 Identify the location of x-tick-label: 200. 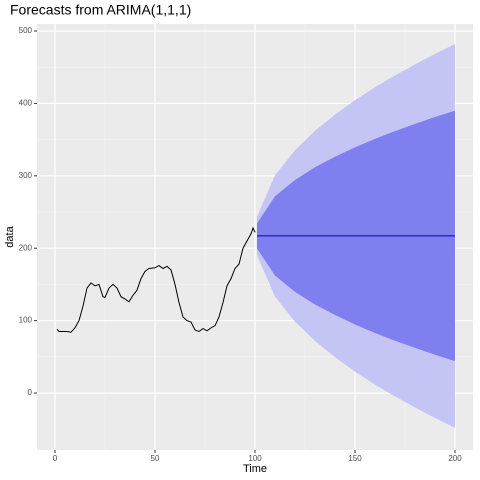
(455, 458).